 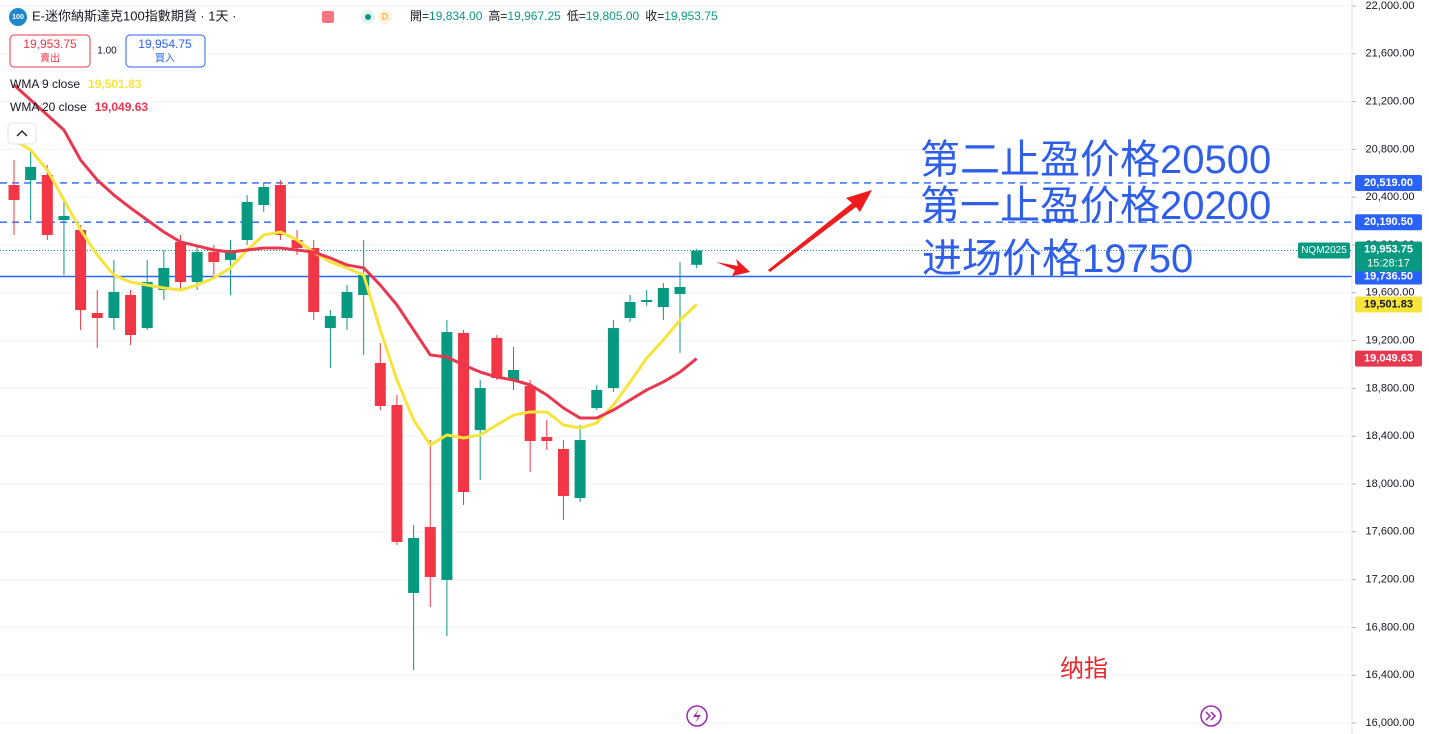 I want to click on annotation: 第二止盈价格20500, so click(x=1095, y=160).